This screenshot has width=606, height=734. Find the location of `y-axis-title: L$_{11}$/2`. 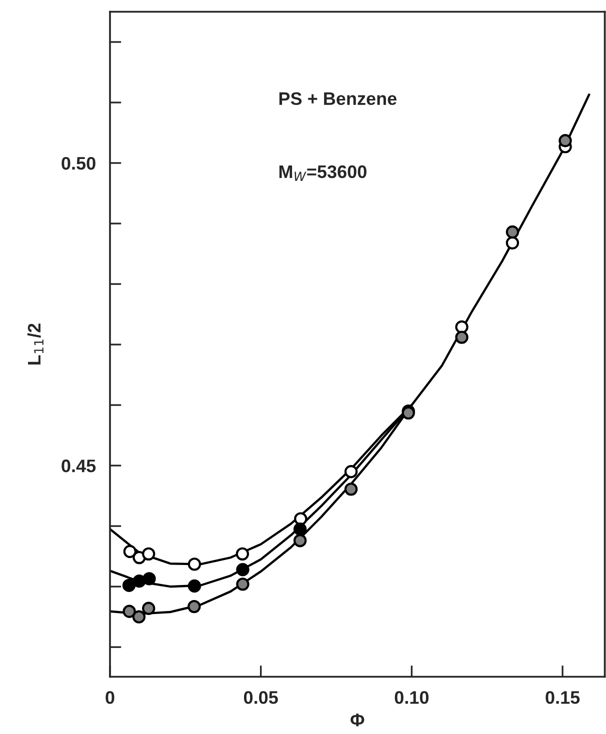

y-axis-title: L$_{11}$/2 is located at coordinates (35, 344).